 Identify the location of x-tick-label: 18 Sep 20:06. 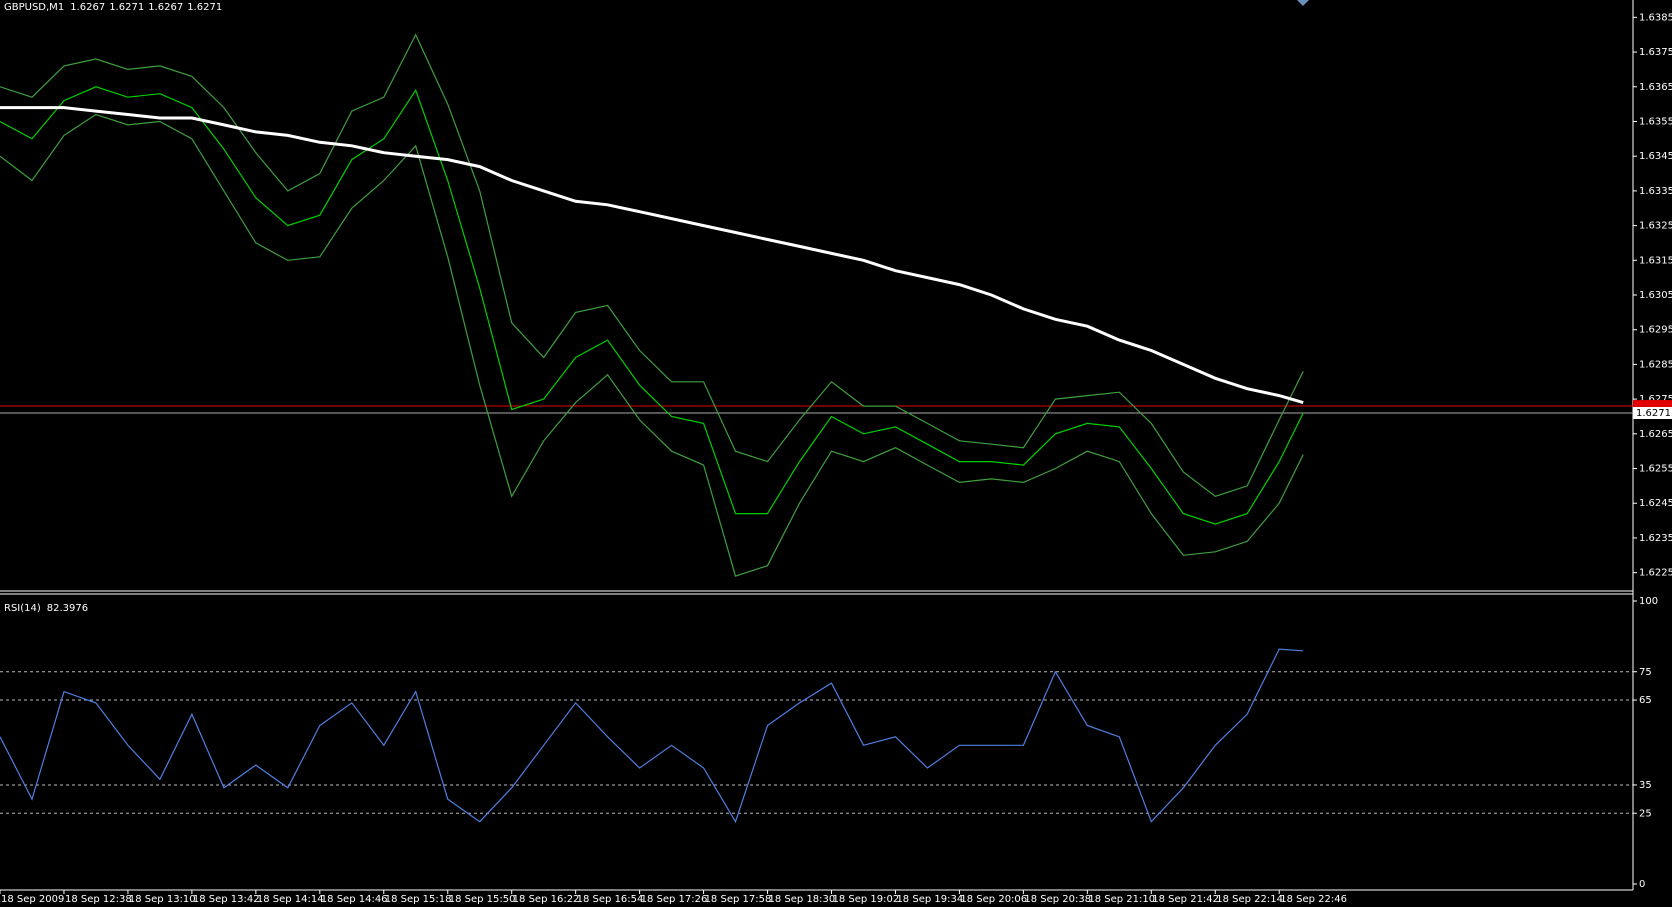
(993, 899).